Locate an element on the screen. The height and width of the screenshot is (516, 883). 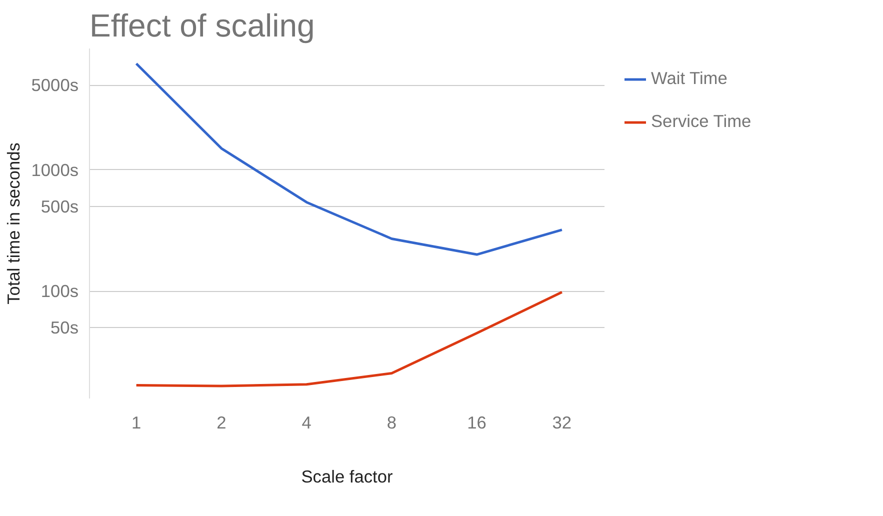
line-series is located at coordinates (349, 339).